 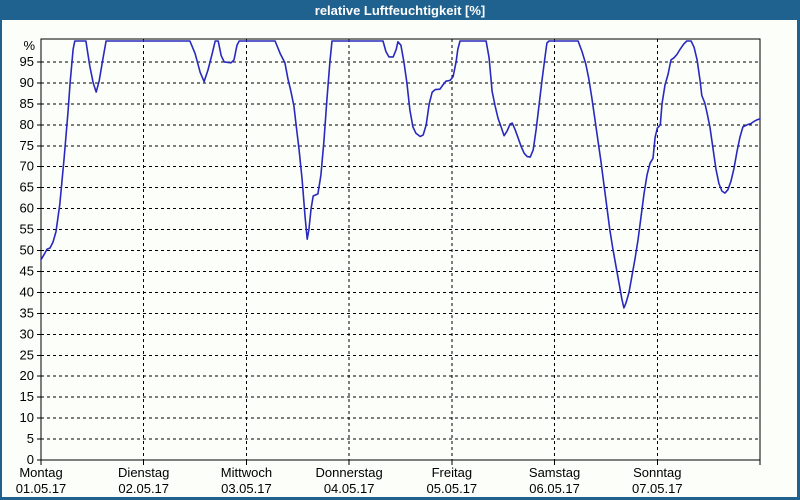 I want to click on y-tick-label: 45, so click(x=27, y=270).